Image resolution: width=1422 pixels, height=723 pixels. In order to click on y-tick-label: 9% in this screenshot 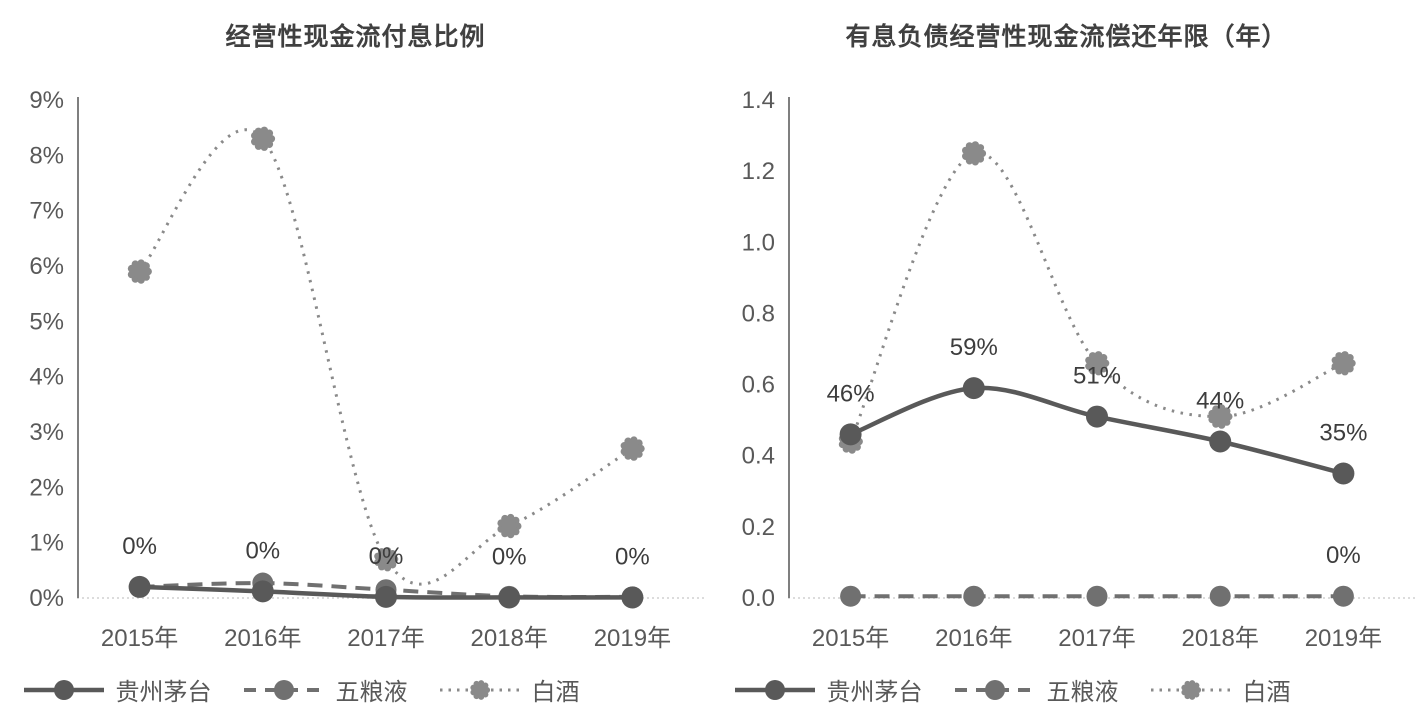, I will do `click(46, 100)`.